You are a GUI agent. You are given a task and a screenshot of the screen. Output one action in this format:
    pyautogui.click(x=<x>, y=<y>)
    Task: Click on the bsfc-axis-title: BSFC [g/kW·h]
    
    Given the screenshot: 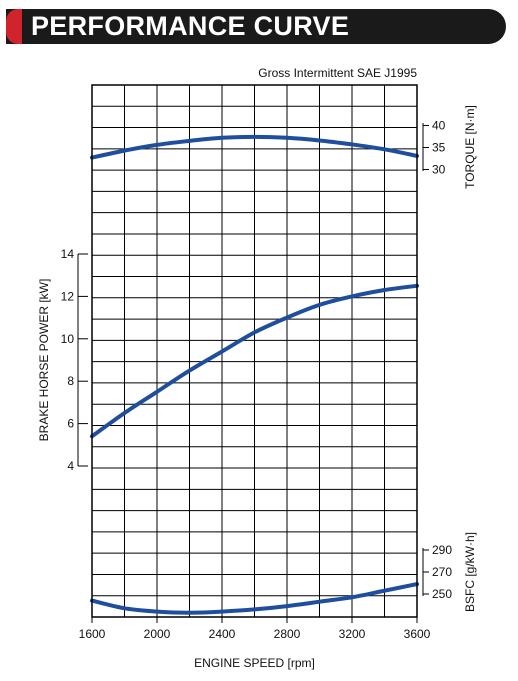 What is the action you would take?
    pyautogui.click(x=470, y=572)
    